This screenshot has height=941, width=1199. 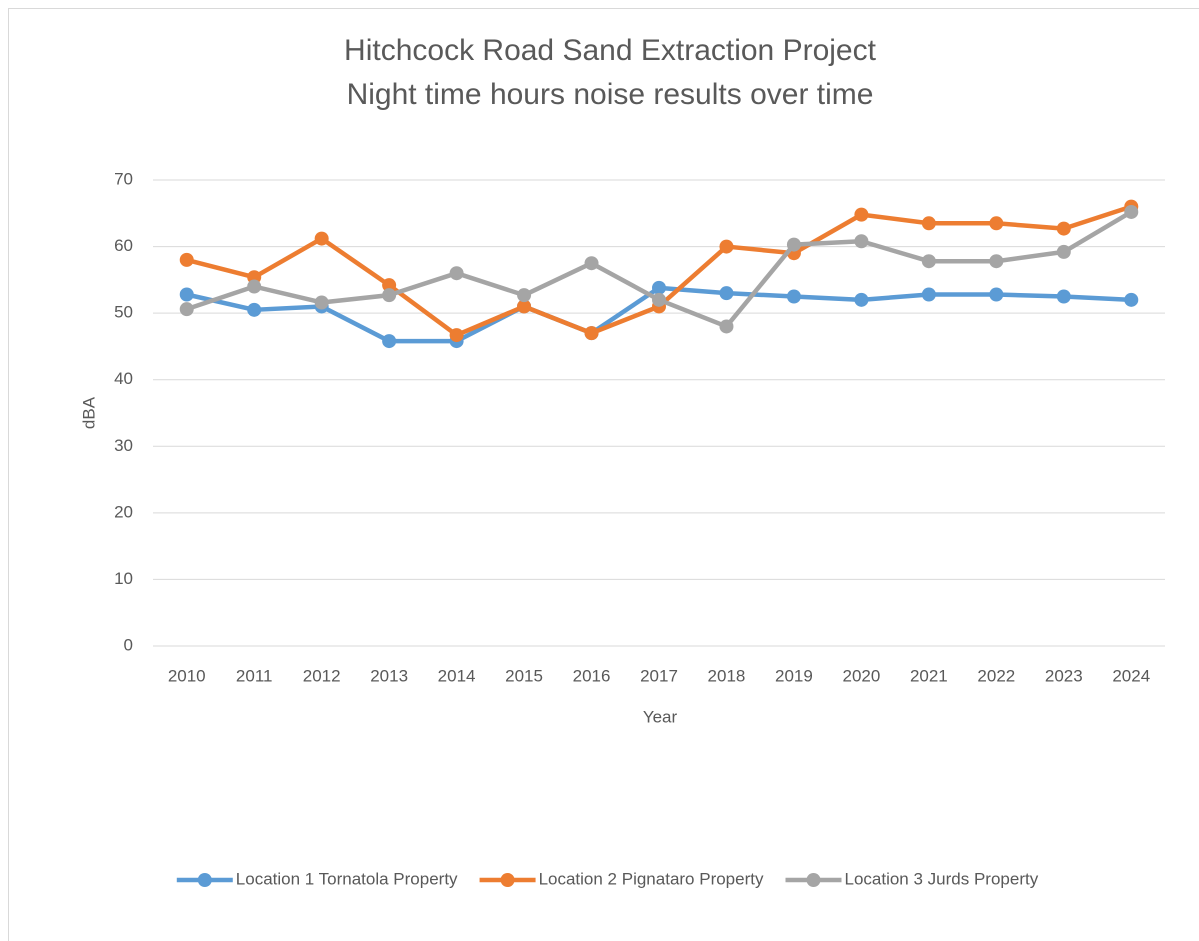 What do you see at coordinates (1064, 675) in the screenshot?
I see `x-tick-label: 2023` at bounding box center [1064, 675].